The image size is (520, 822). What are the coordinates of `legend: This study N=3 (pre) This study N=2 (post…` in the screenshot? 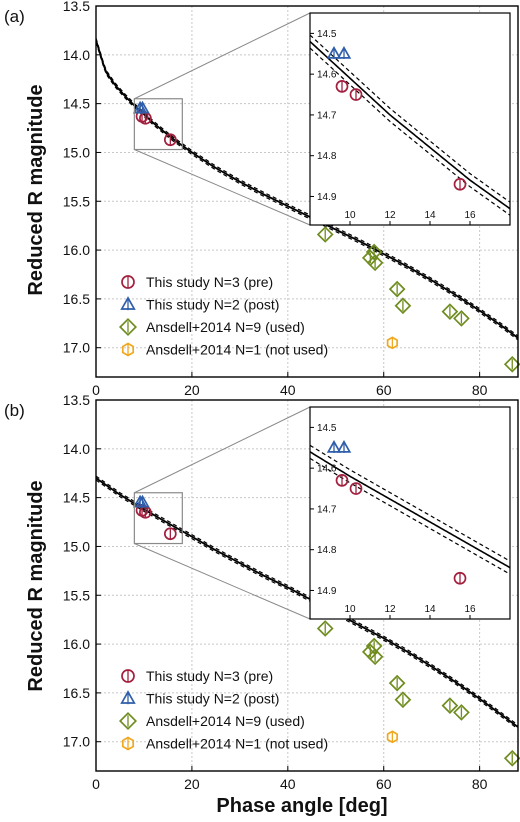 It's located at (223, 710).